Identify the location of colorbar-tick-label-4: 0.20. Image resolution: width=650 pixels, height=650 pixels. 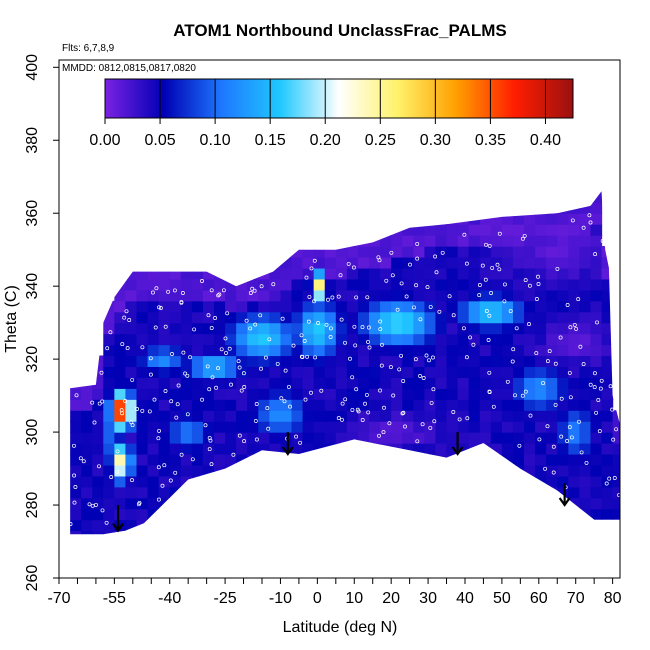
(325, 140).